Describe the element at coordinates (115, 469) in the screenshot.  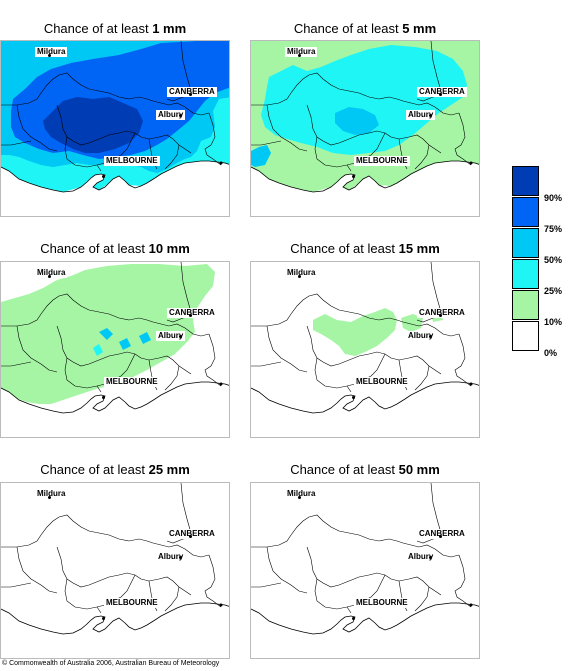
I see `panel-title-25mm: Chance of at least 25 mm` at that location.